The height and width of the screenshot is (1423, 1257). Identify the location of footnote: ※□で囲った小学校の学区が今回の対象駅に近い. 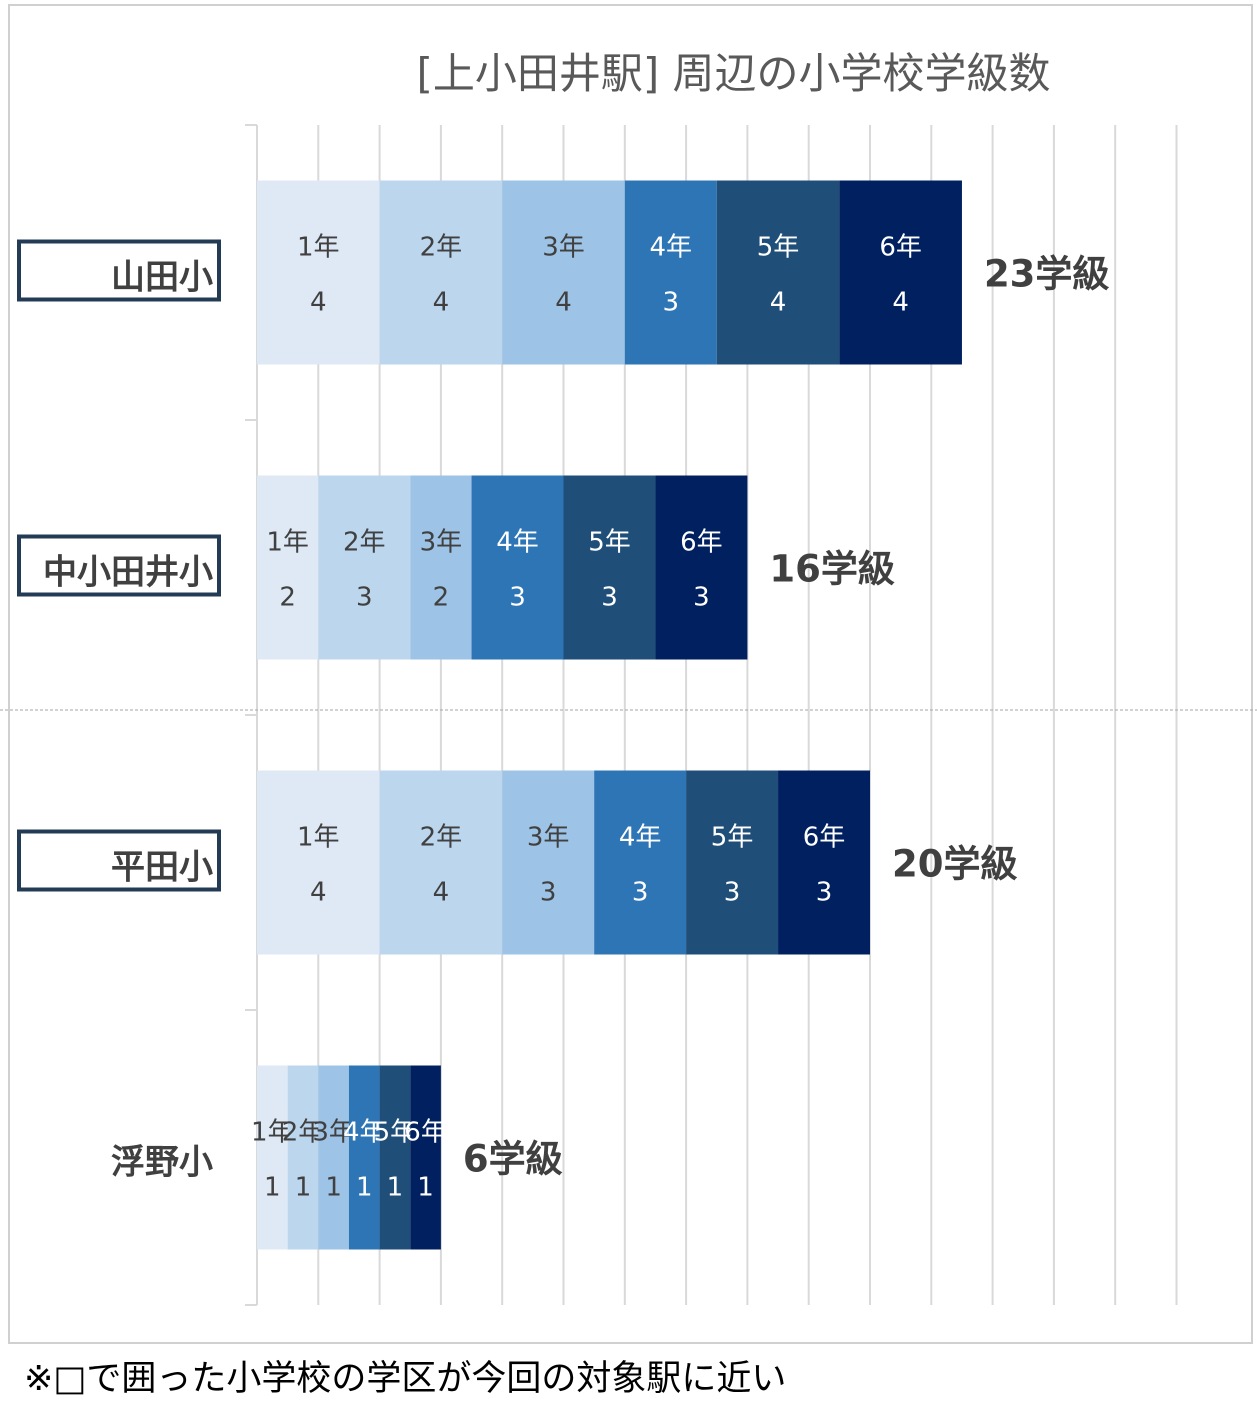
(405, 1379).